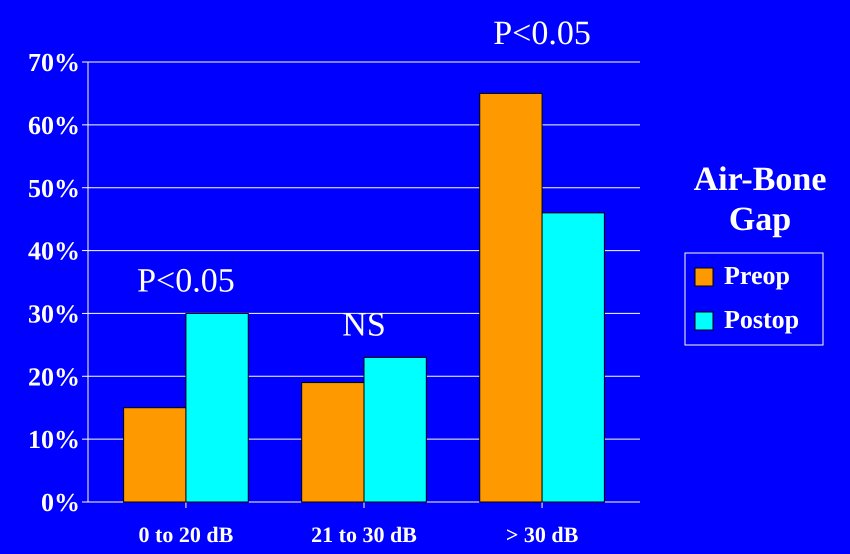  Describe the element at coordinates (54, 377) in the screenshot. I see `y-tick-label: 20%` at that location.